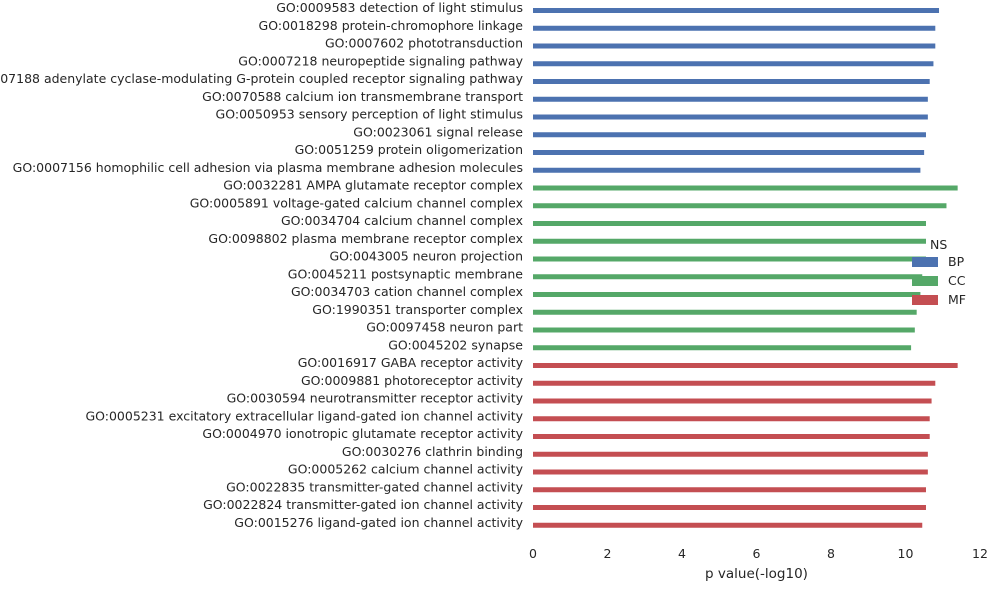 The width and height of the screenshot is (993, 592). Describe the element at coordinates (444, 327) in the screenshot. I see `category-label-19: GO:0097458 neuron part` at that location.